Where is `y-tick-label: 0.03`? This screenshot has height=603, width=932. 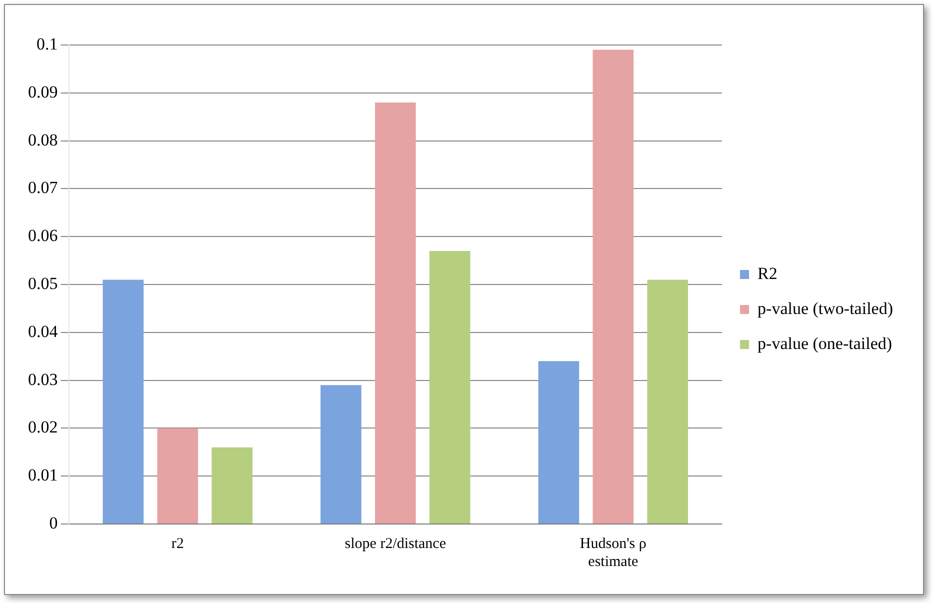 y-tick-label: 0.03 is located at coordinates (43, 379).